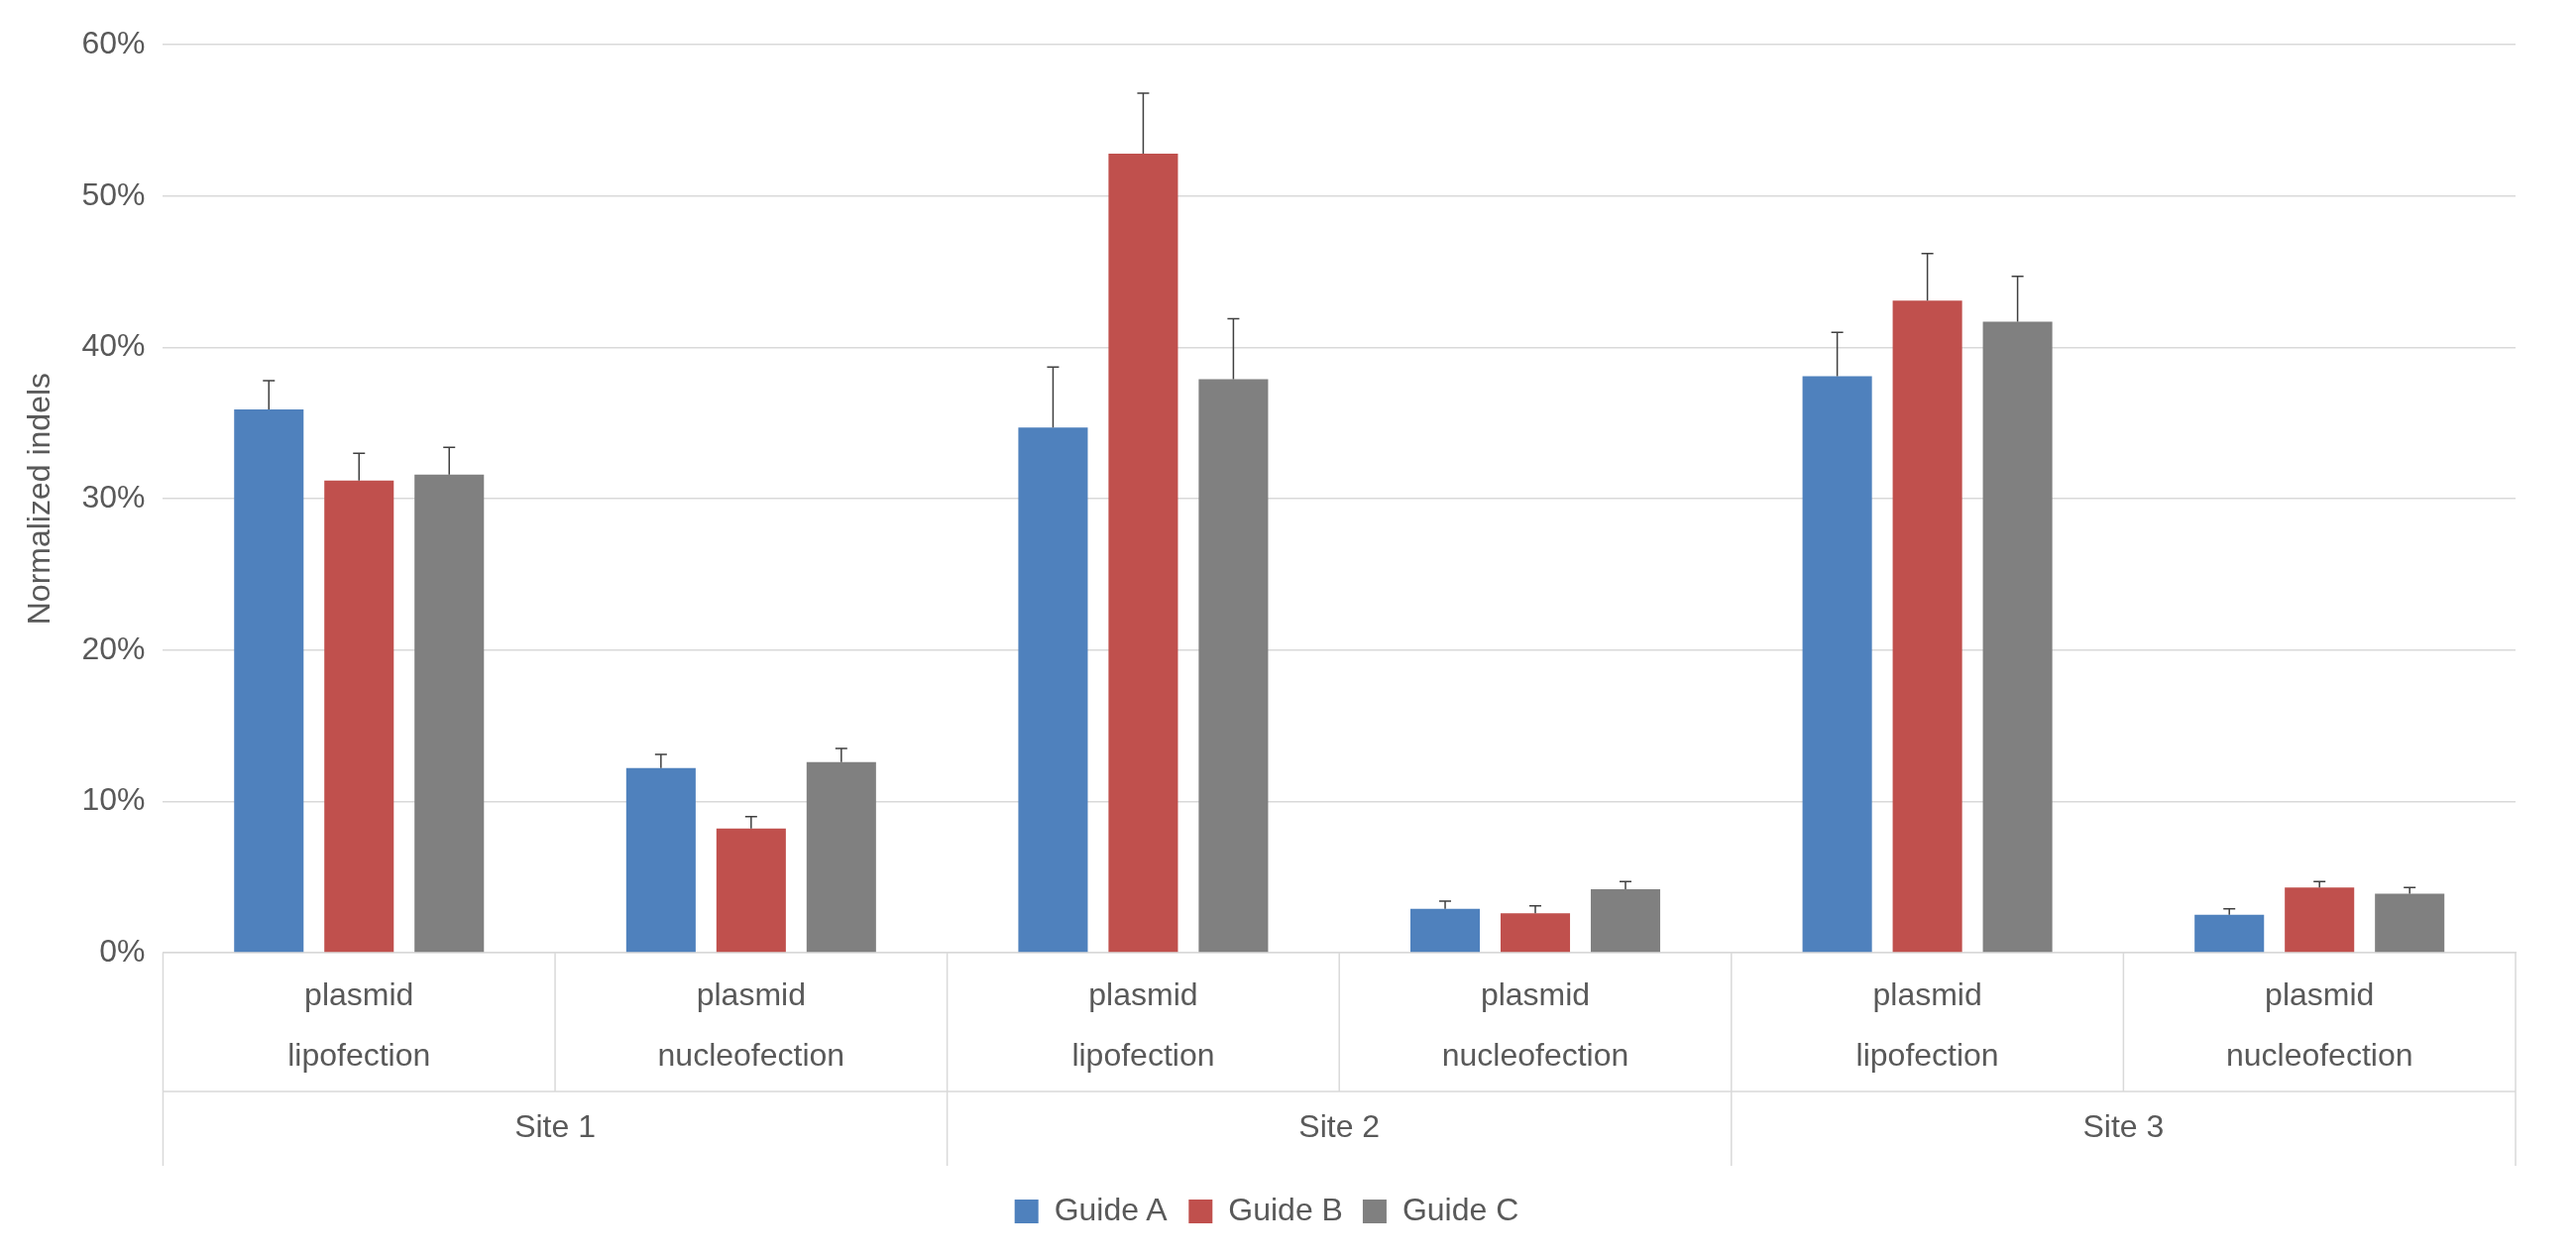  I want to click on y-tick-label: 60%, so click(113, 43).